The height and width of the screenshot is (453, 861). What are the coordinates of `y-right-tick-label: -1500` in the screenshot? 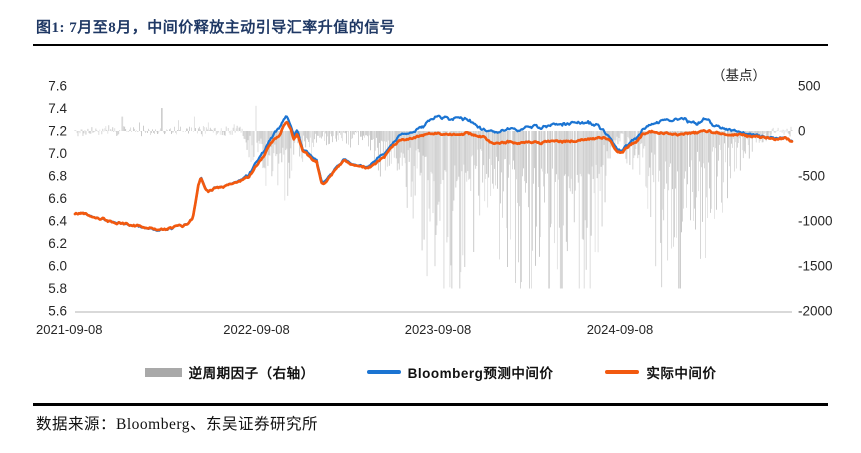 It's located at (815, 266).